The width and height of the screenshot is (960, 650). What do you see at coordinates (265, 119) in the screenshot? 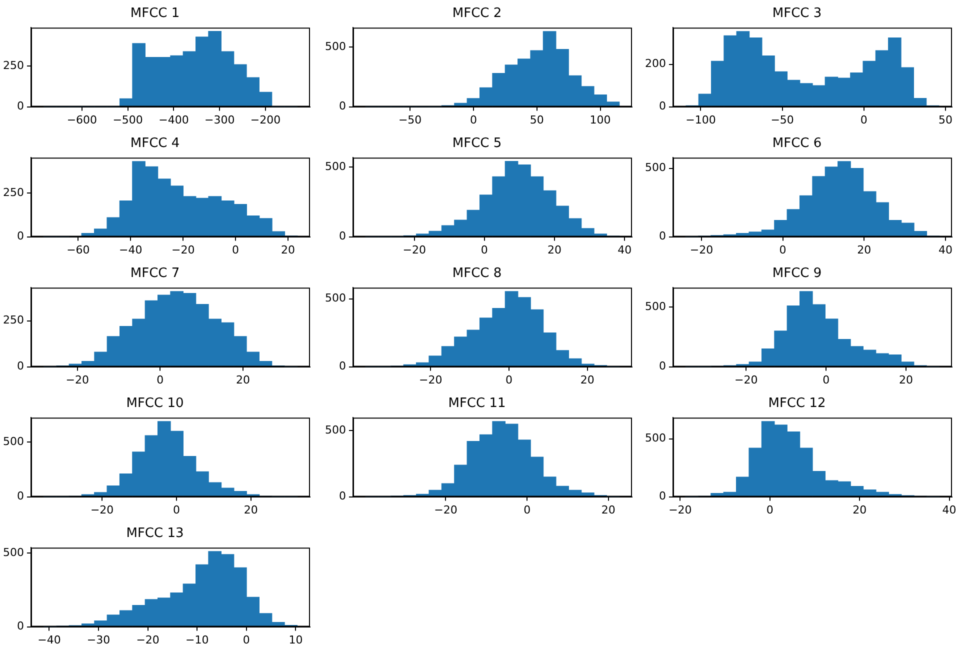
I see `x-tick-label: −200` at bounding box center [265, 119].